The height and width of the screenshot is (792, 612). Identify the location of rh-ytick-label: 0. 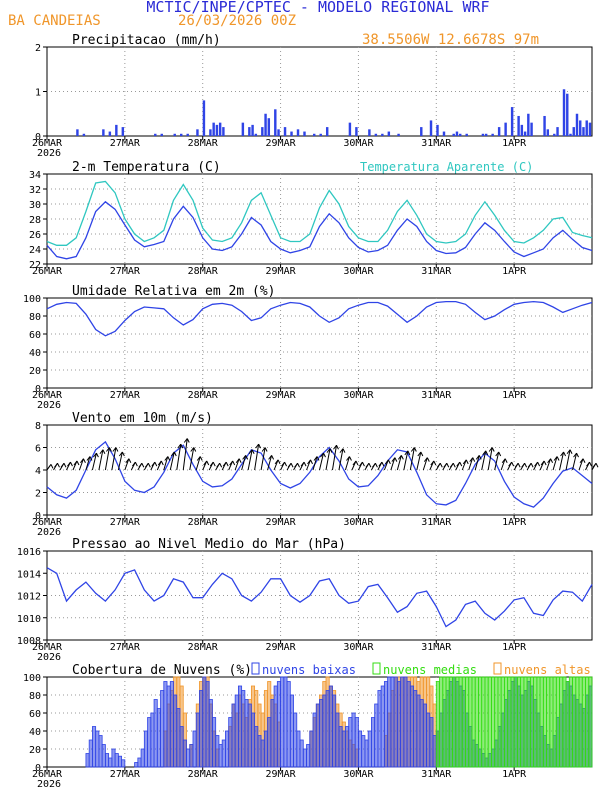
(38, 389).